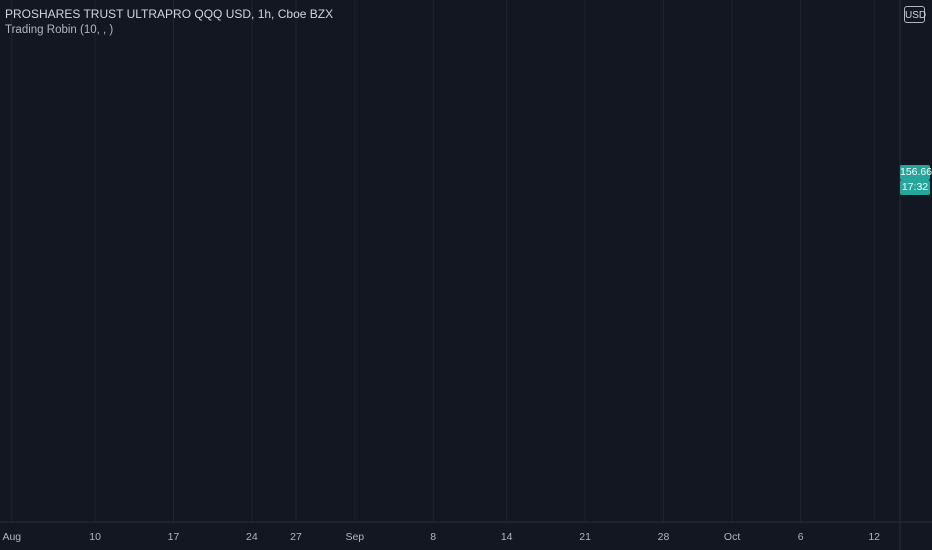 The width and height of the screenshot is (932, 550). What do you see at coordinates (915, 14) in the screenshot?
I see `currency-button: USD` at bounding box center [915, 14].